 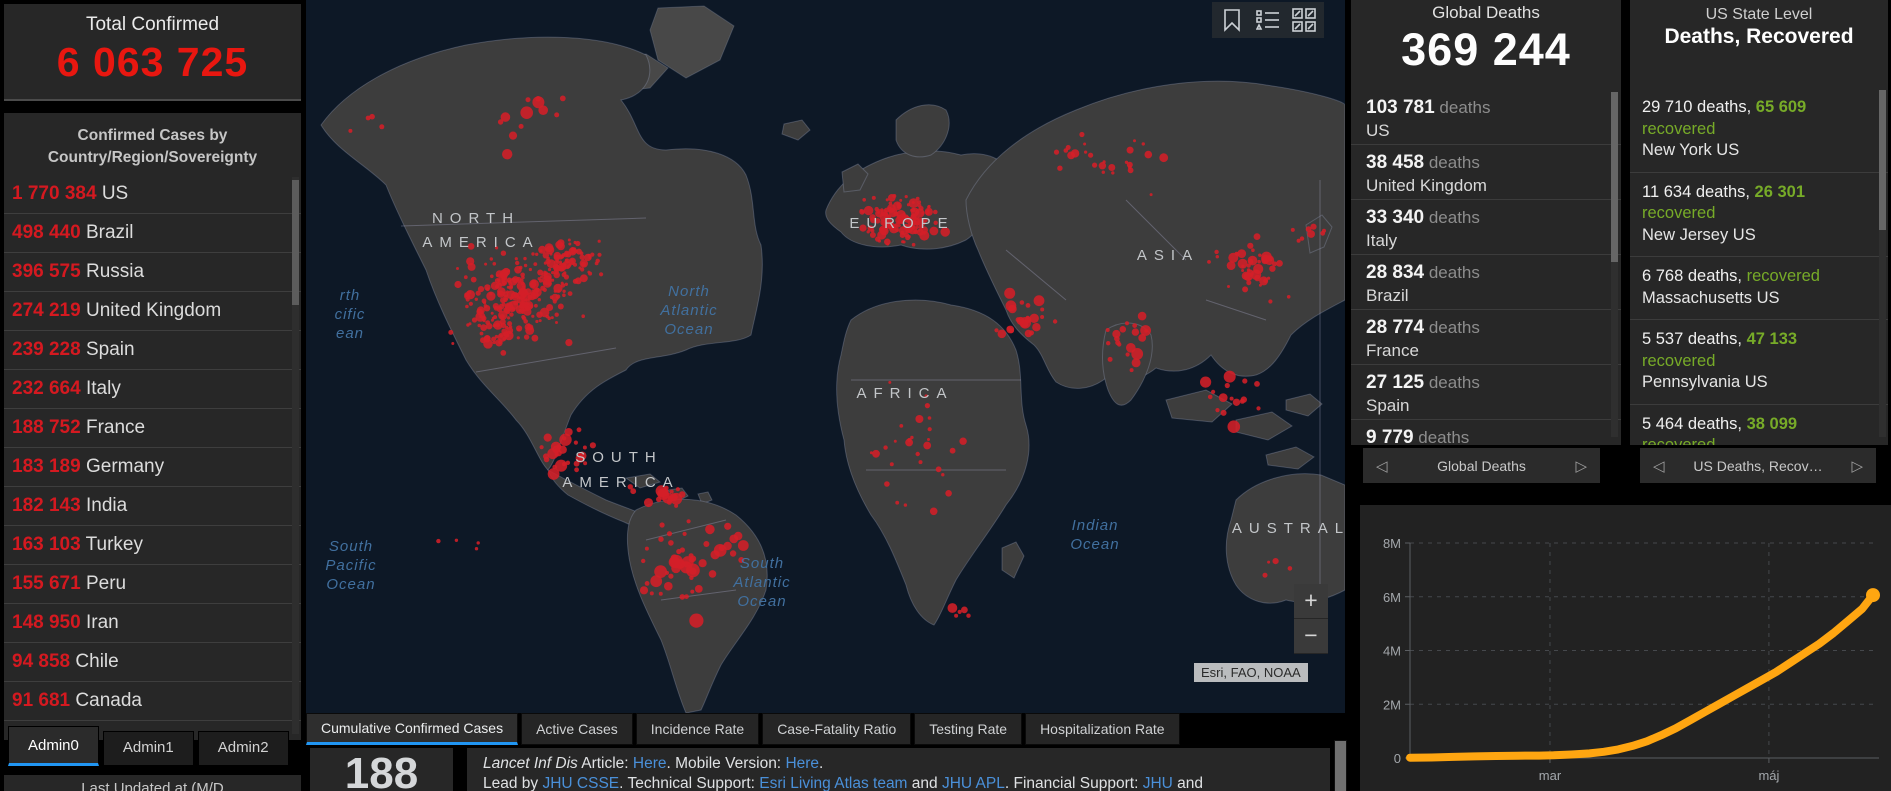 I want to click on text-segment: and, so click(x=1188, y=783).